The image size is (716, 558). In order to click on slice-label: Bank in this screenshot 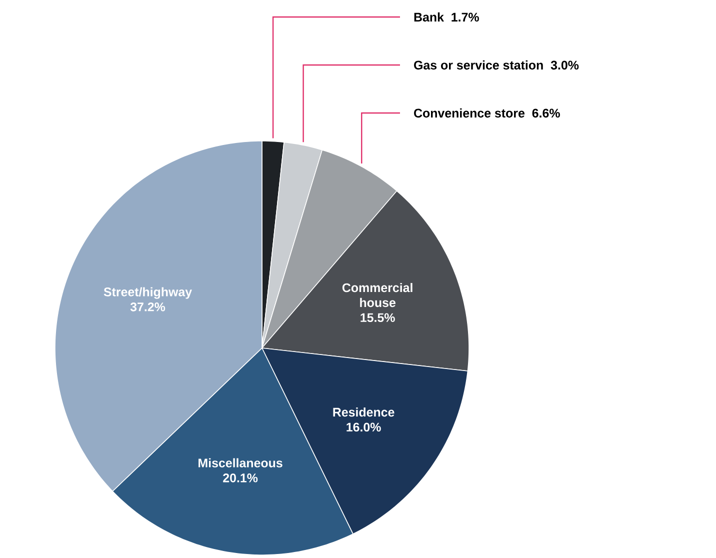, I will do `click(429, 17)`.